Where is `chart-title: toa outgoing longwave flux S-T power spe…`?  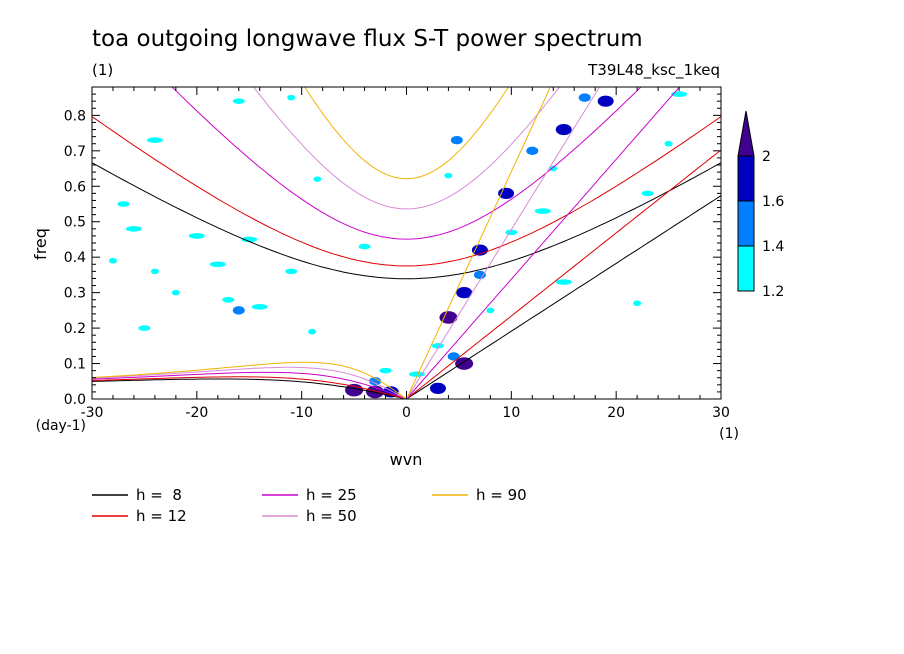
chart-title: toa outgoing longwave flux S-T power spe… is located at coordinates (367, 39).